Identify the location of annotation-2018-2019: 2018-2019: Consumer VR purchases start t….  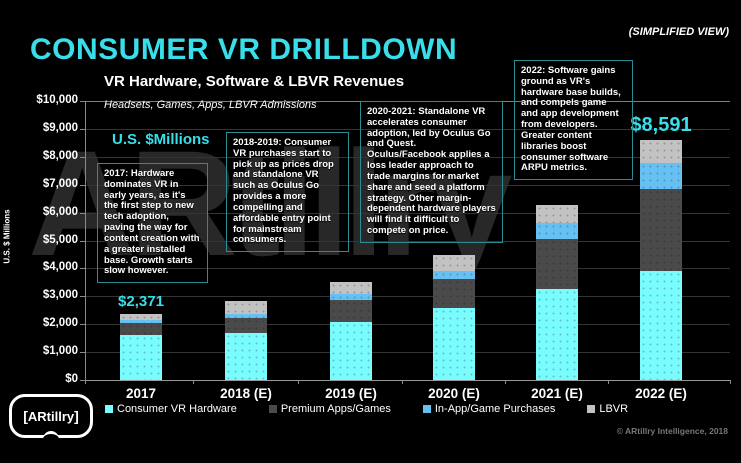
(287, 192).